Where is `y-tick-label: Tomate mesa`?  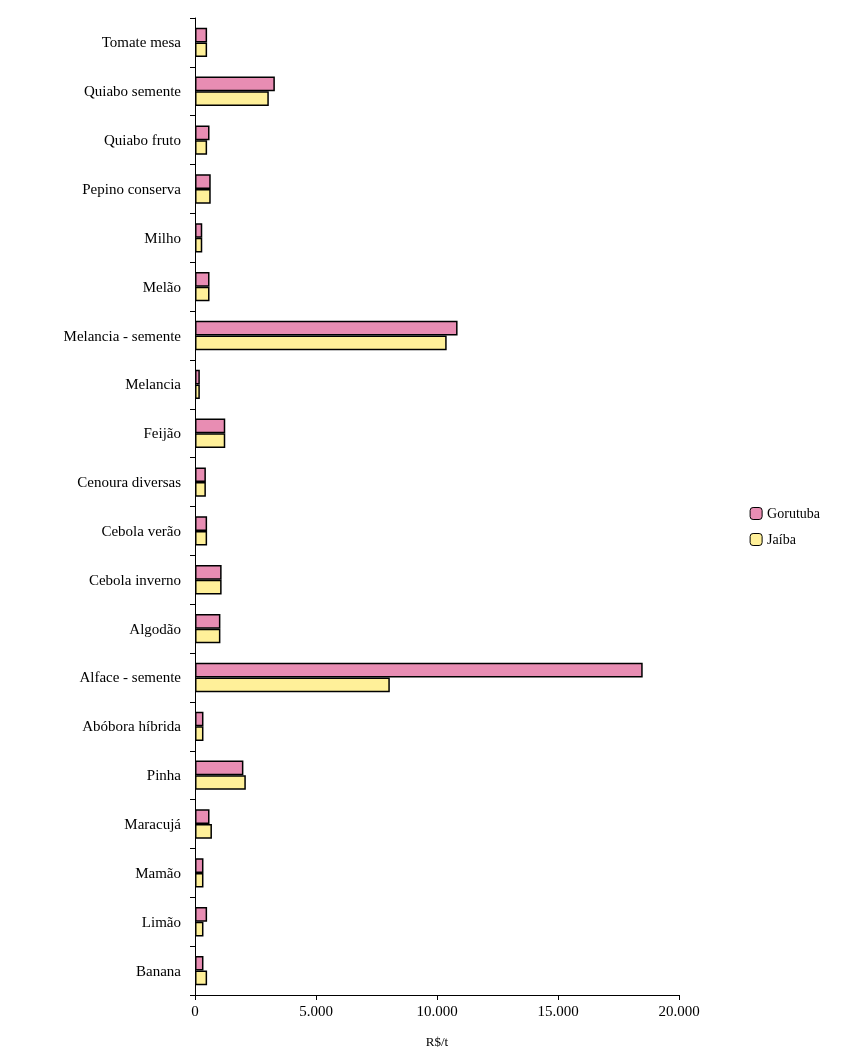
y-tick-label: Tomate mesa is located at coordinates (141, 42).